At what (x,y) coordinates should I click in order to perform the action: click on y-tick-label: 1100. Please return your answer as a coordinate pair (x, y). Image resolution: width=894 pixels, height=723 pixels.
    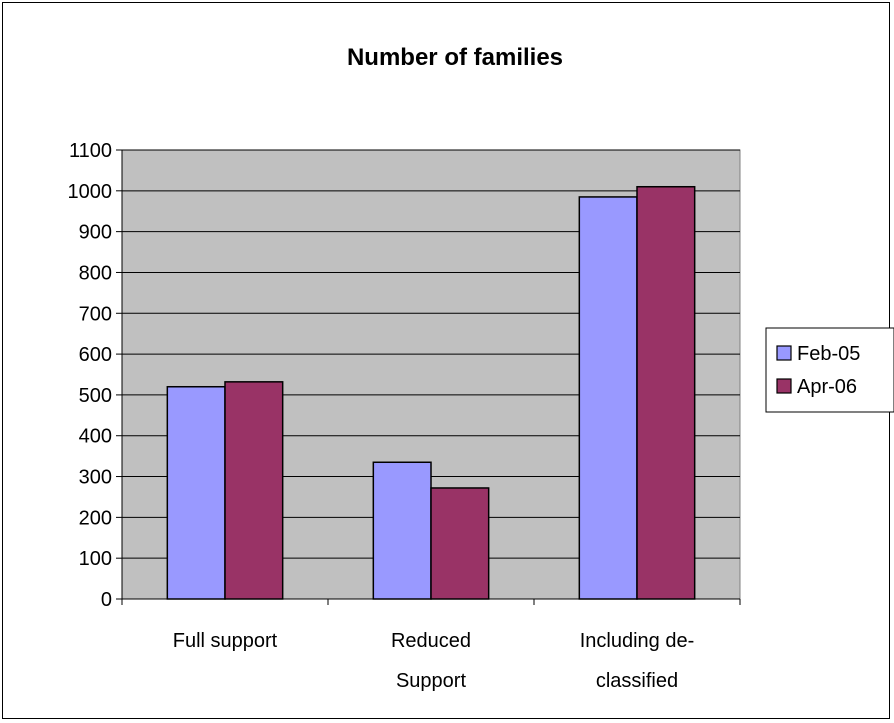
    Looking at the image, I should click on (90, 151).